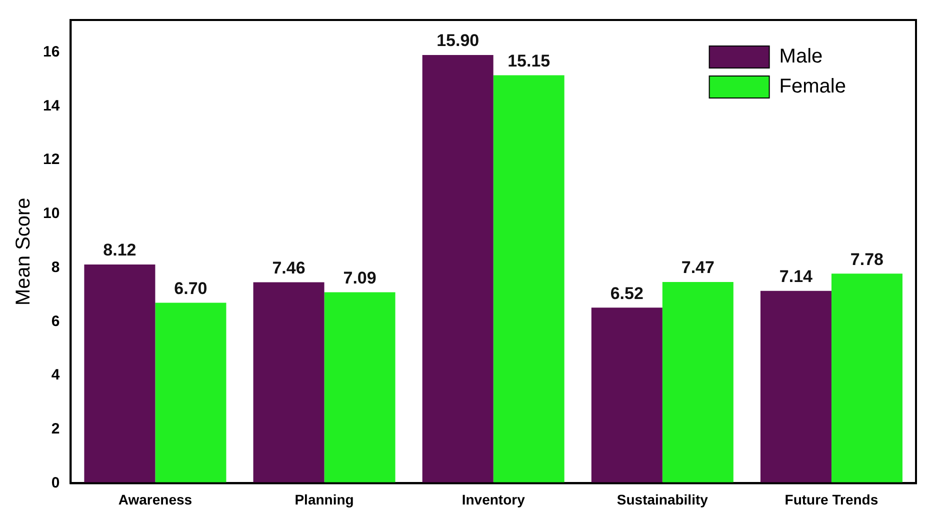 Image resolution: width=928 pixels, height=520 pixels. I want to click on data-label: 7.09, so click(359, 278).